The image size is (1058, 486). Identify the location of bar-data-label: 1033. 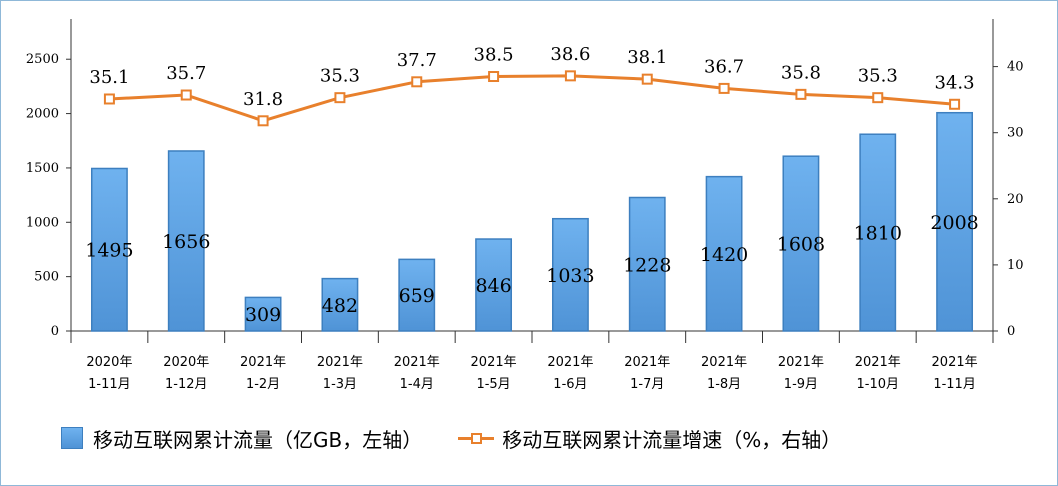
(570, 276).